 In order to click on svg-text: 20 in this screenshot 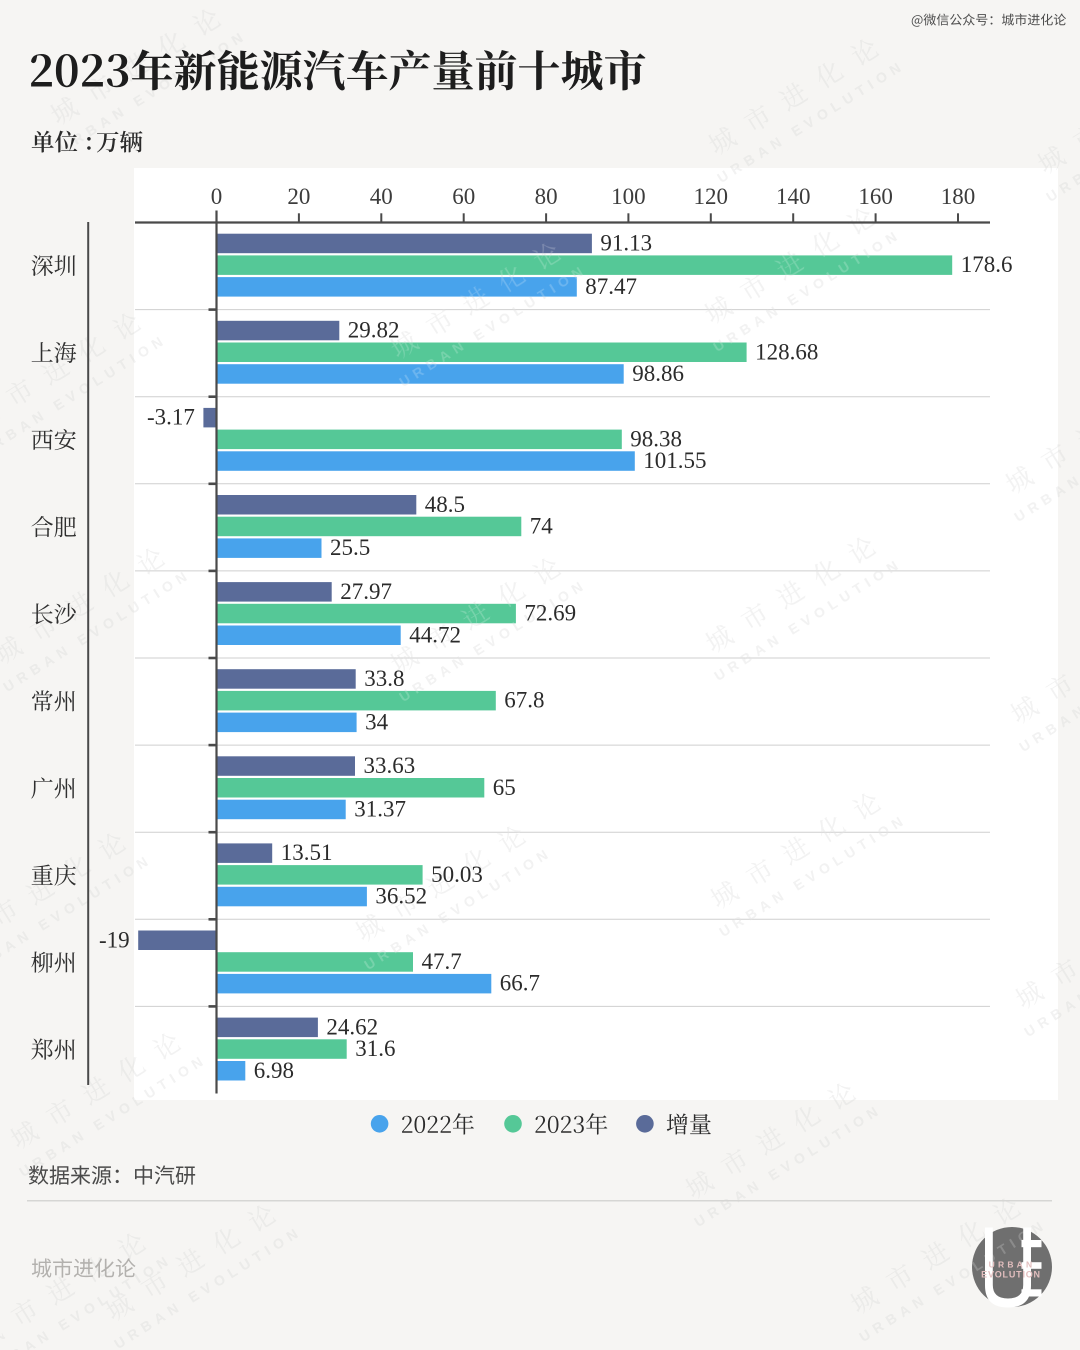, I will do `click(298, 196)`.